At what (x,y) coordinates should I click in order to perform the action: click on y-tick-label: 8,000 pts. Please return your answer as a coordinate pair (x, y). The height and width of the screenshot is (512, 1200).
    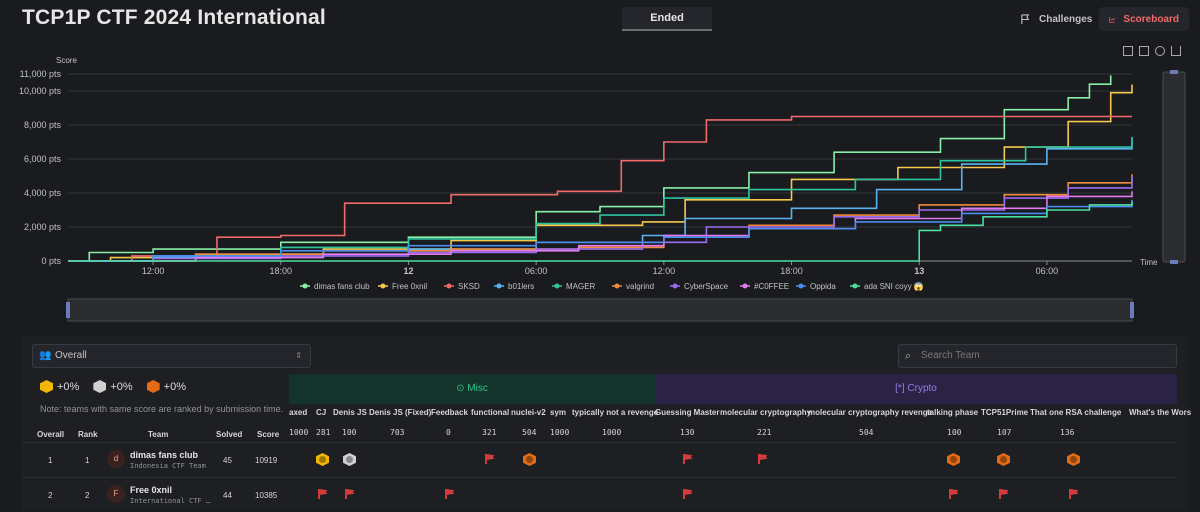
    Looking at the image, I should click on (43, 125).